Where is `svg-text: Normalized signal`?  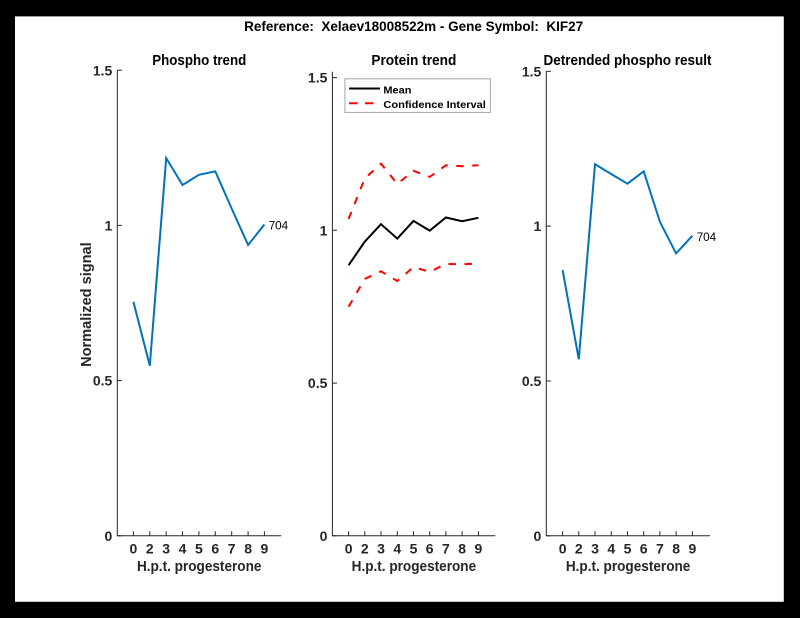 svg-text: Normalized signal is located at coordinates (87, 304).